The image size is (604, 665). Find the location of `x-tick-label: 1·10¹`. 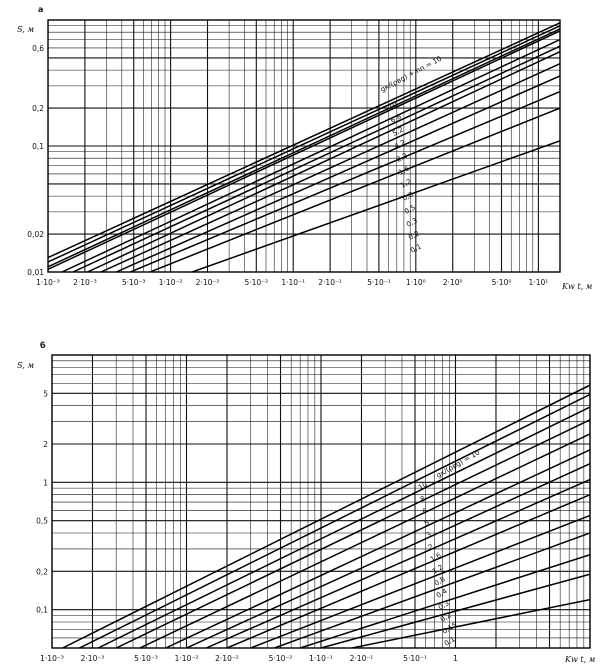

x-tick-label: 1·10¹ is located at coordinates (539, 282).